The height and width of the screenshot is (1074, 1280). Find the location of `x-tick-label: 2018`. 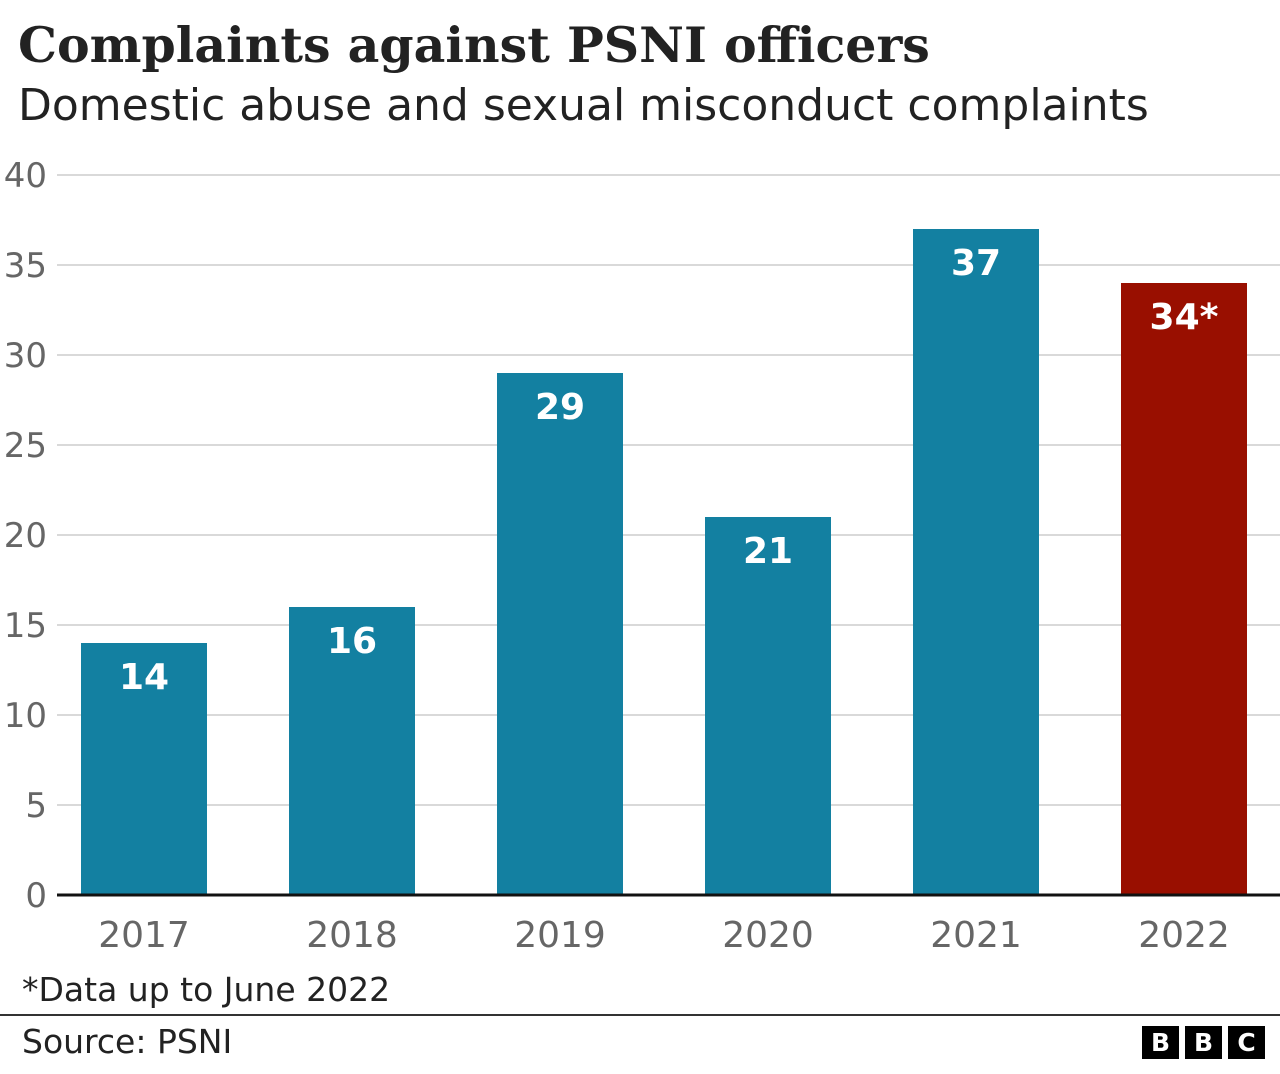

x-tick-label: 2018 is located at coordinates (352, 935).